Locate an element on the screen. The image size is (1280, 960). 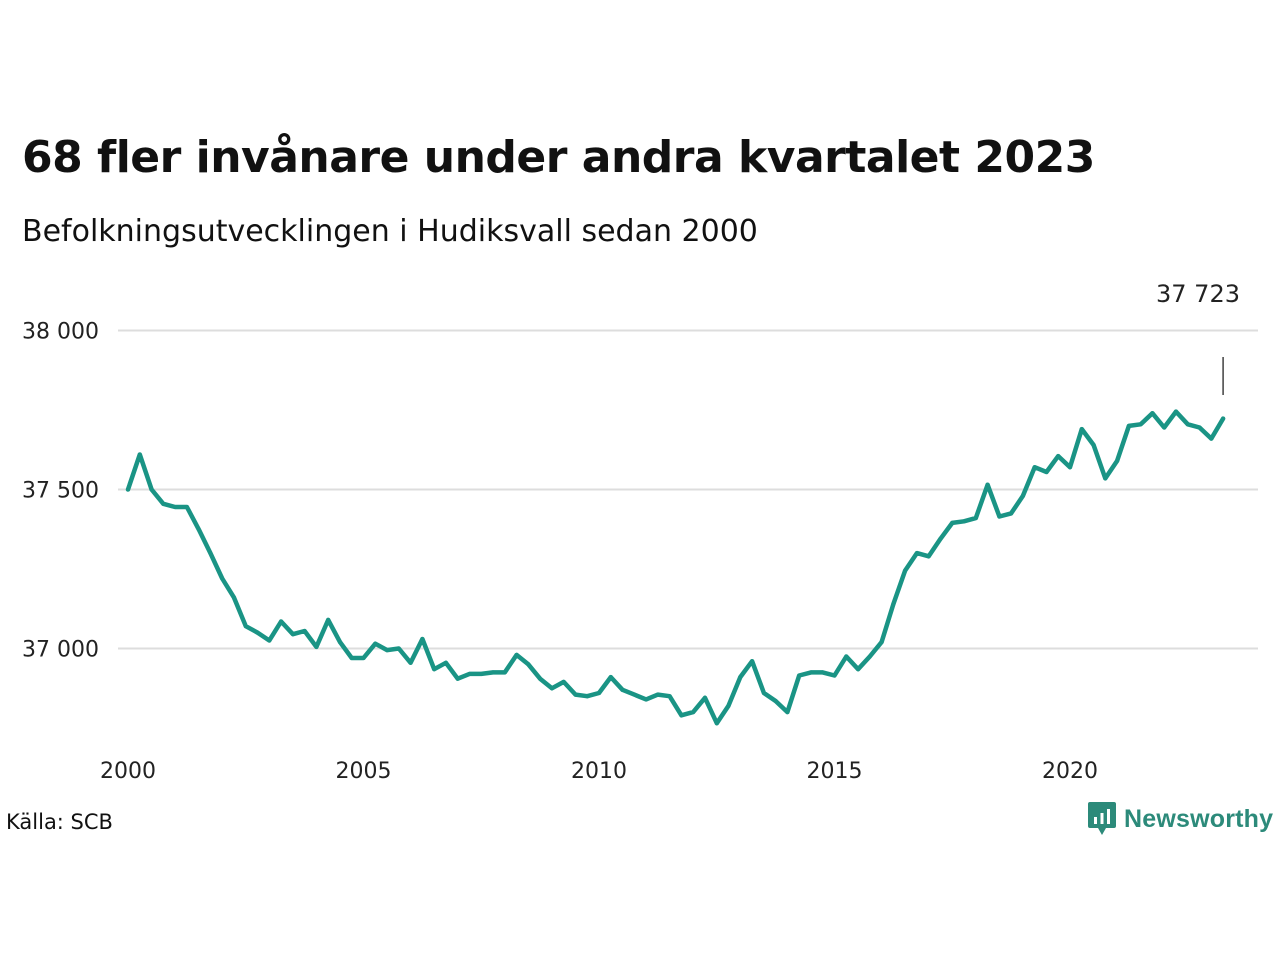
x-axis-labels: 2000 2005 2010 2015 2020 is located at coordinates (599, 771).